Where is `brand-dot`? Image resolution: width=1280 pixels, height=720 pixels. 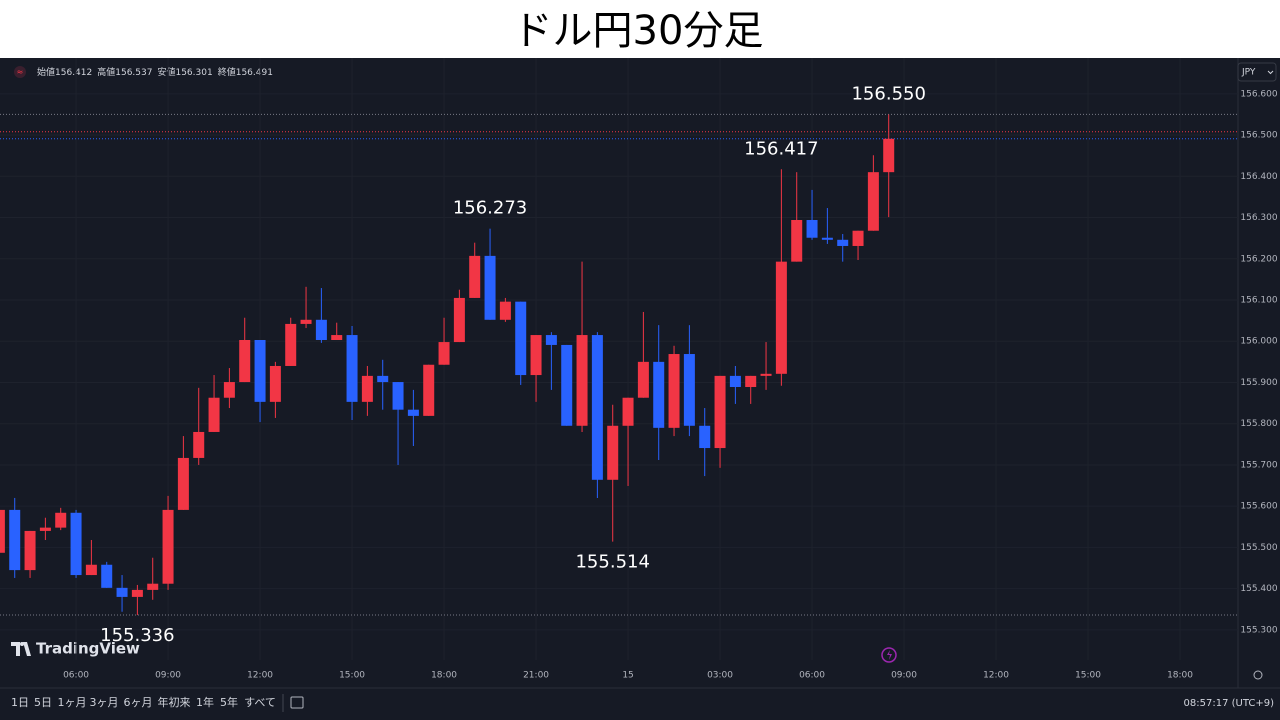 brand-dot is located at coordinates (22, 644).